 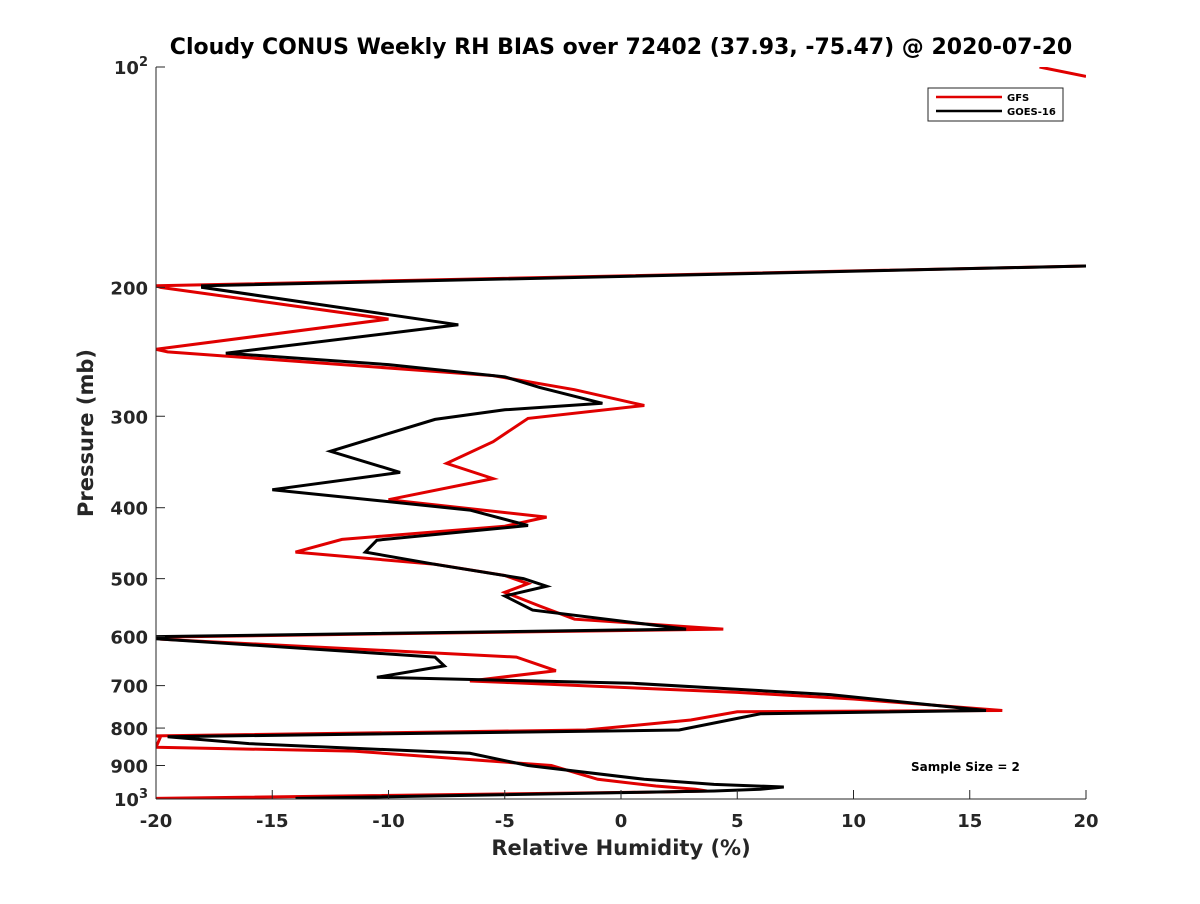 What do you see at coordinates (505, 821) in the screenshot?
I see `x-tick-label: -5` at bounding box center [505, 821].